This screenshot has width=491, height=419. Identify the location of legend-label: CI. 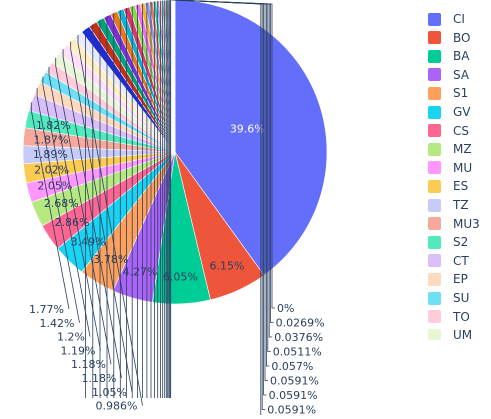
(459, 19).